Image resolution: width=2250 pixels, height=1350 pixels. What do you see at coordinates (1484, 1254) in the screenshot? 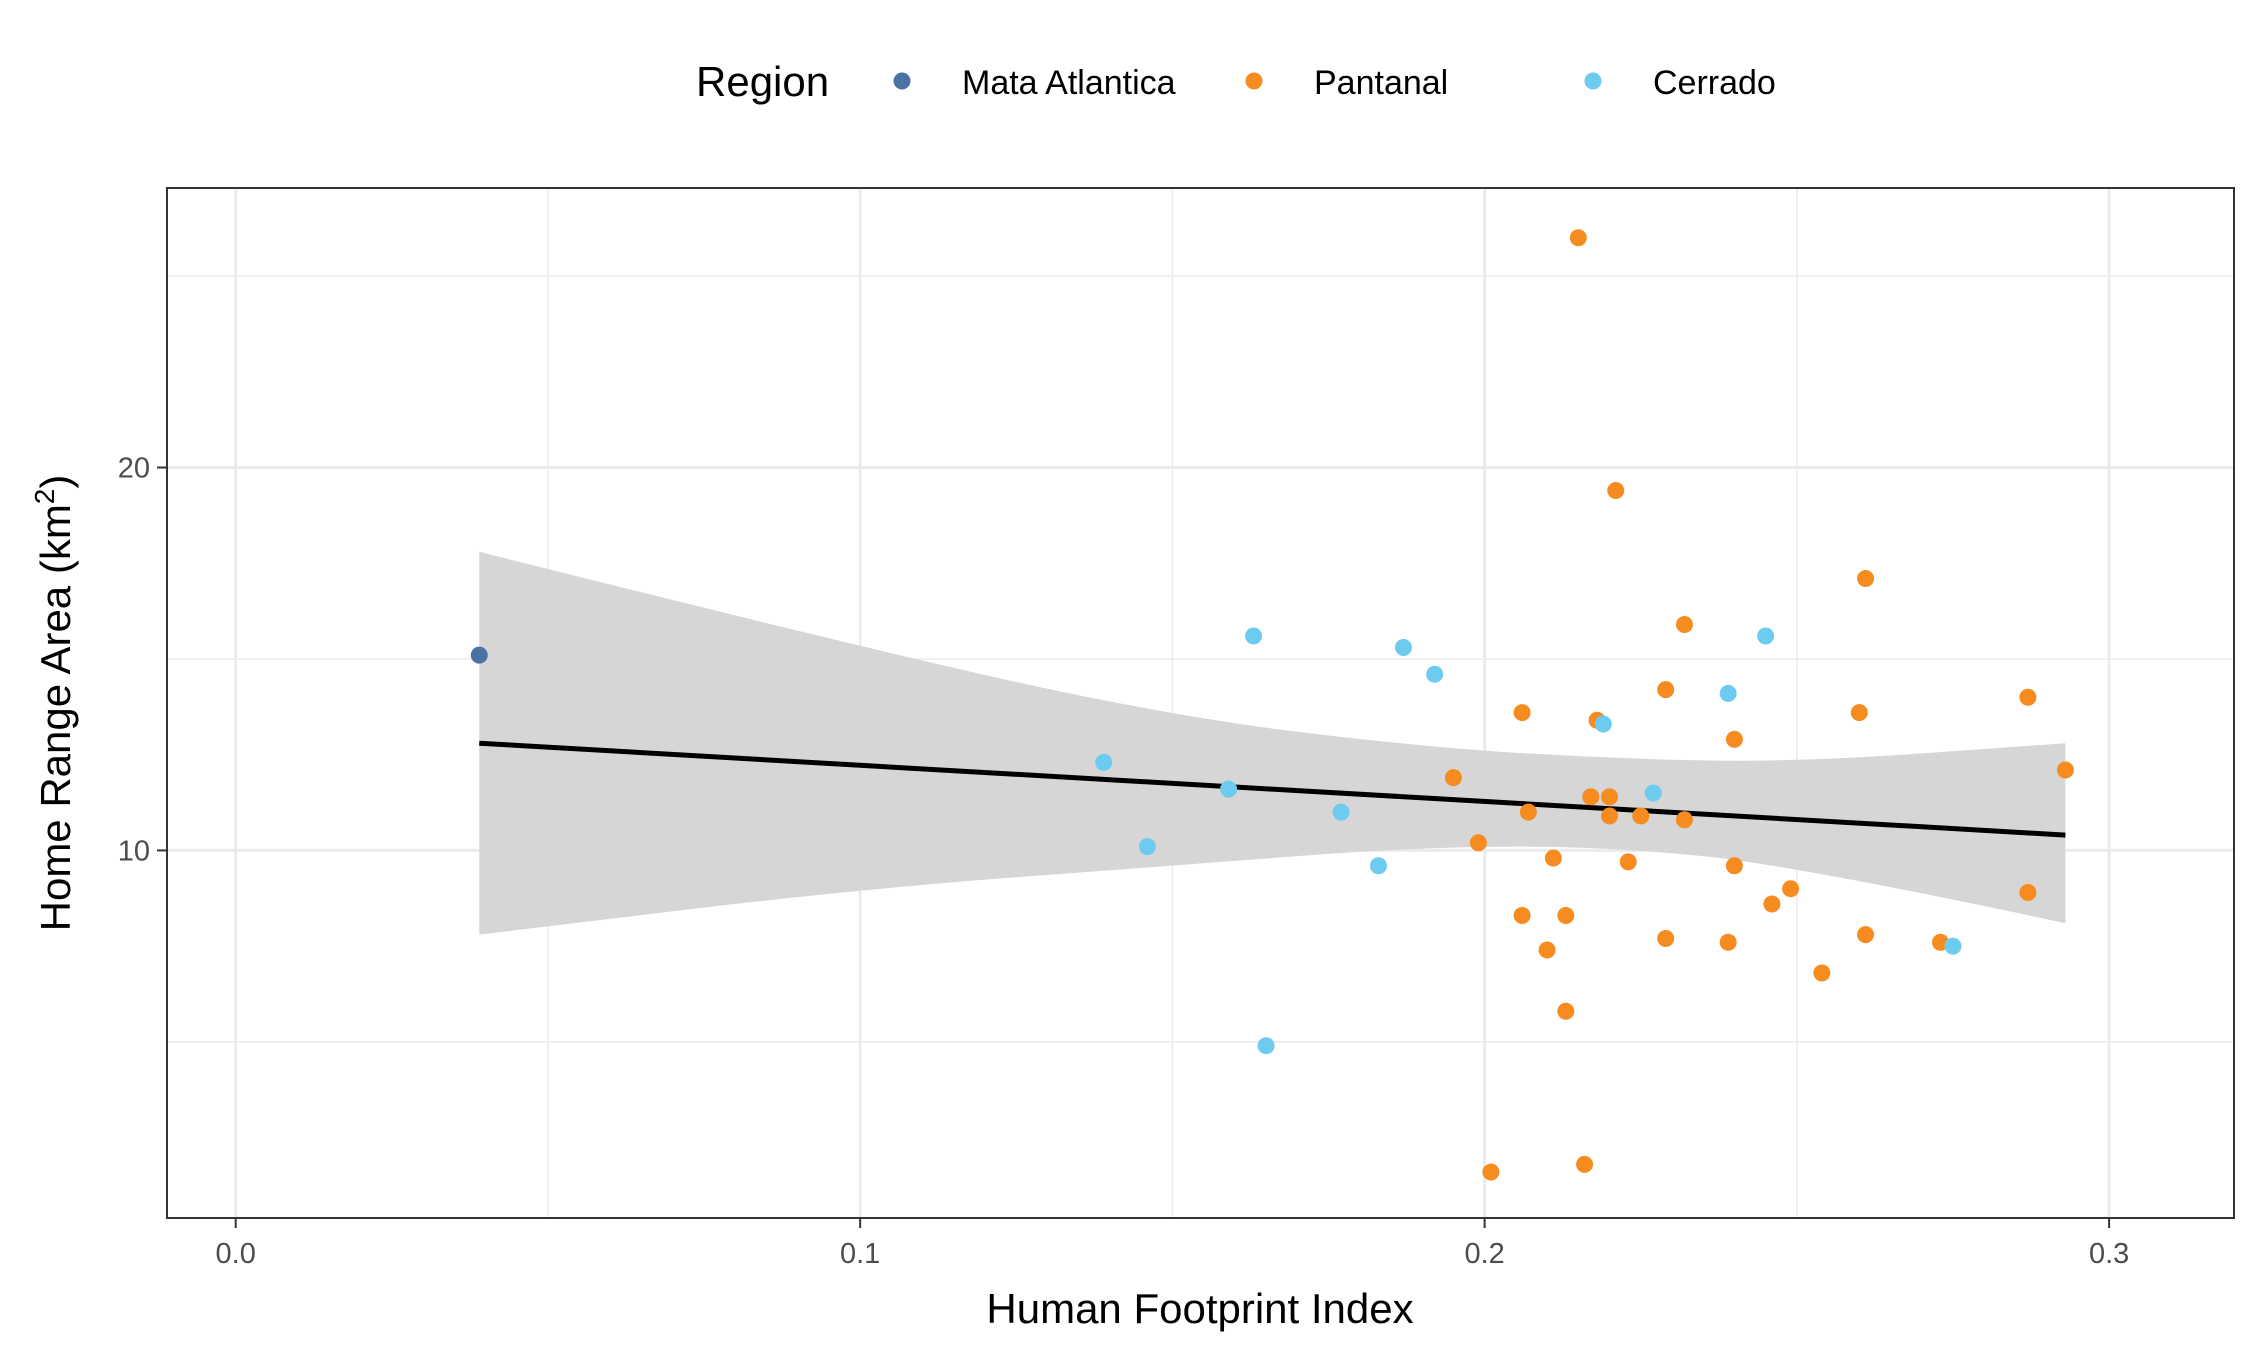
I see `x-tick-label: 0.2` at bounding box center [1484, 1254].